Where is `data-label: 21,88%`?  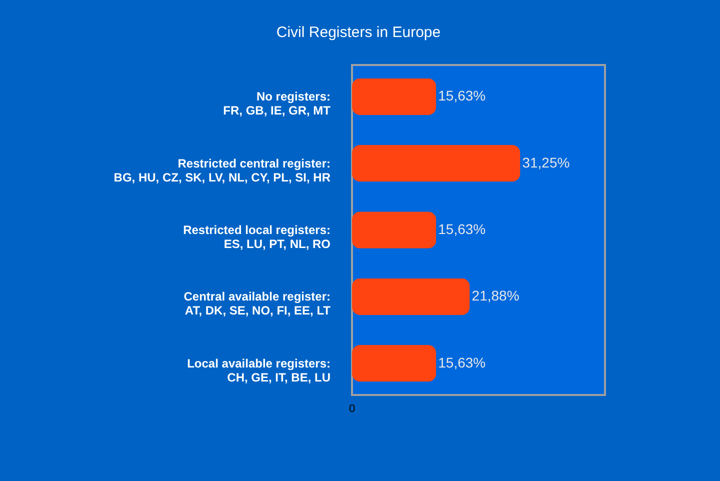
data-label: 21,88% is located at coordinates (496, 296).